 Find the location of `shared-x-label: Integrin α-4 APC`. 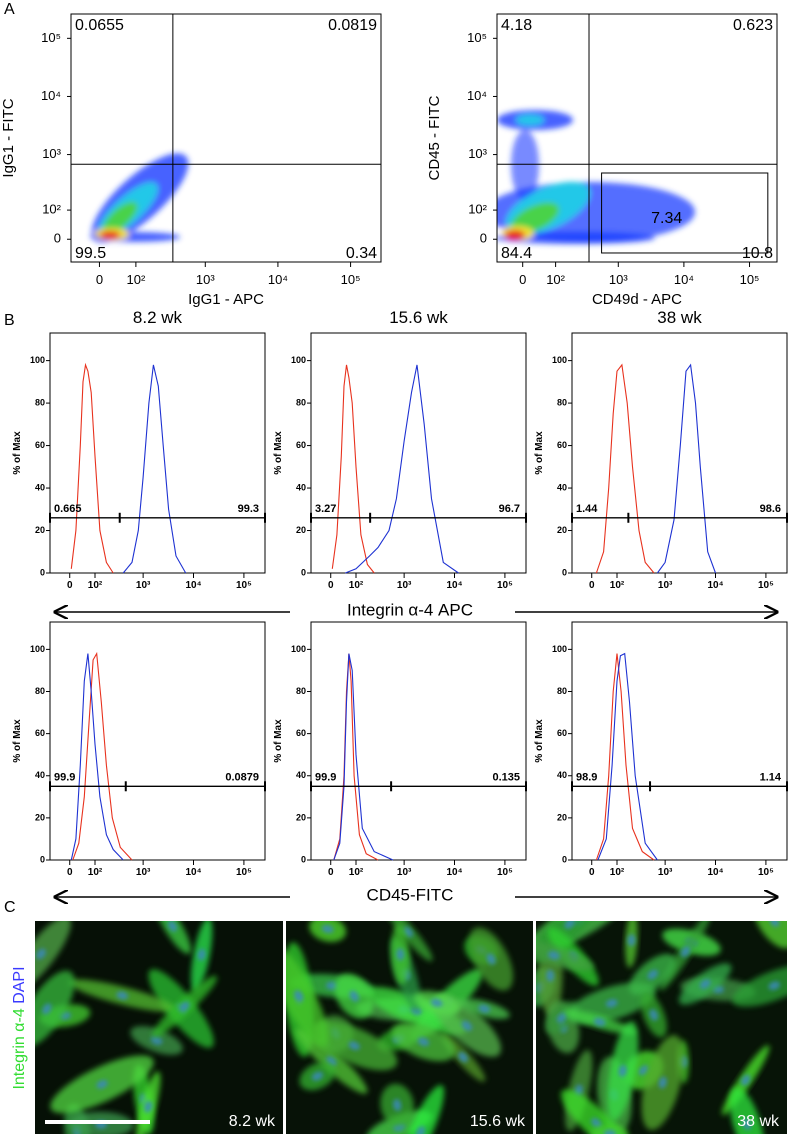

shared-x-label: Integrin α-4 APC is located at coordinates (410, 609).